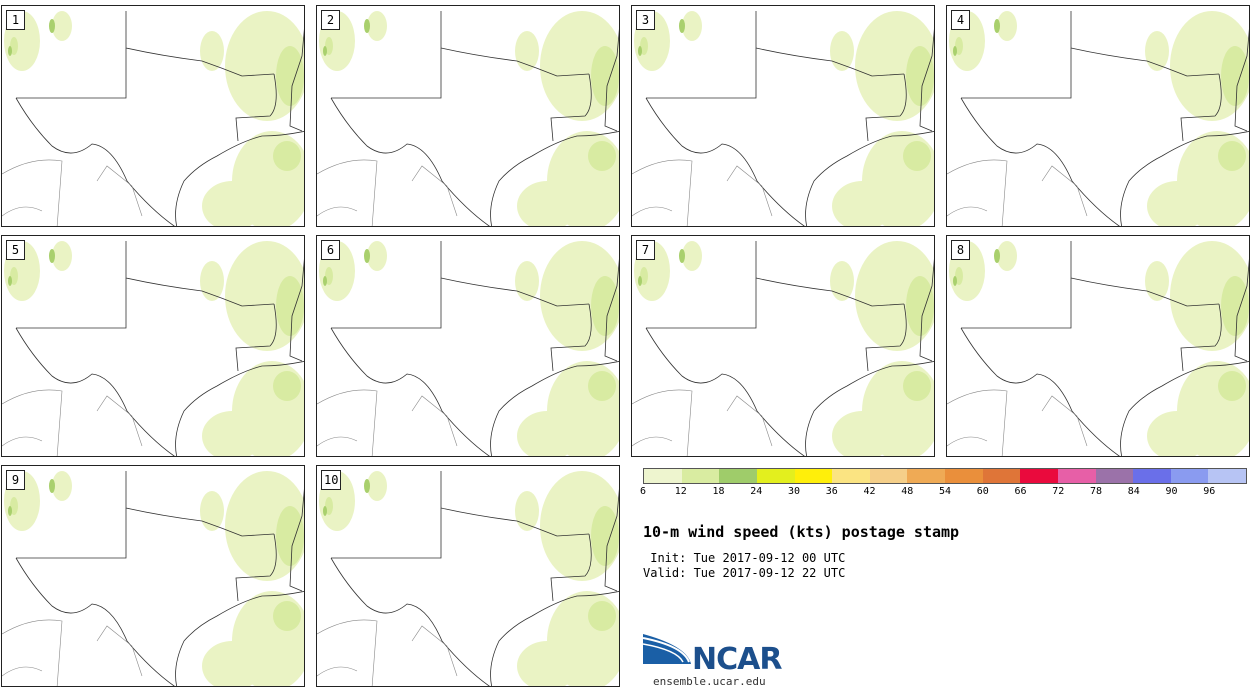 The width and height of the screenshot is (1260, 689). Describe the element at coordinates (907, 491) in the screenshot. I see `colorbar-tick-label: 48` at that location.